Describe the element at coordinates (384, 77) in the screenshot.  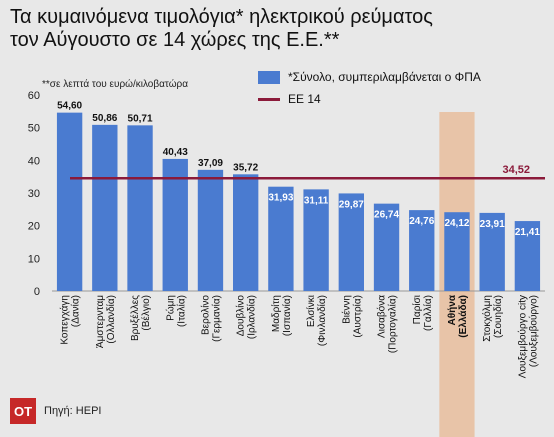
I see `legend-bar-label: *Σύνολο, συμπεριλαμβάνεται ο ΦΠΑ` at that location.